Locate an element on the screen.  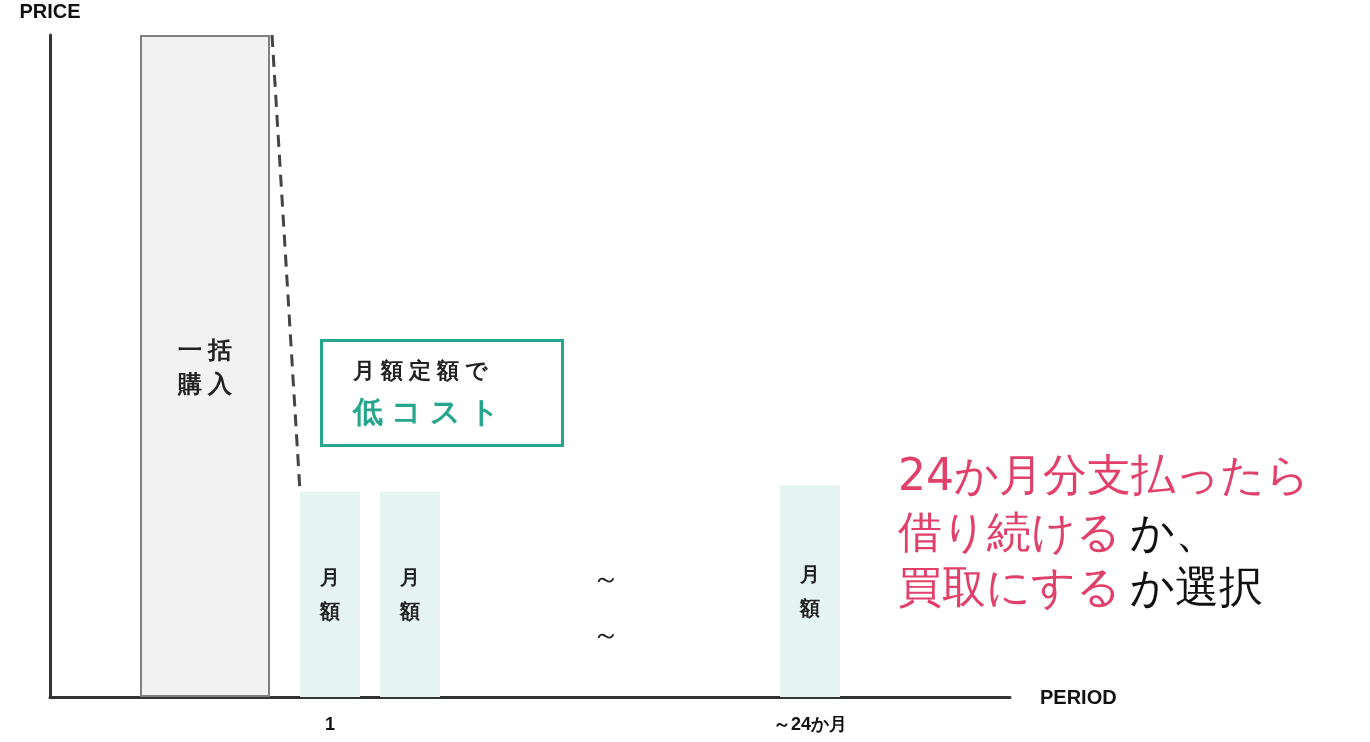
x-tick-label: 1 is located at coordinates (330, 724).